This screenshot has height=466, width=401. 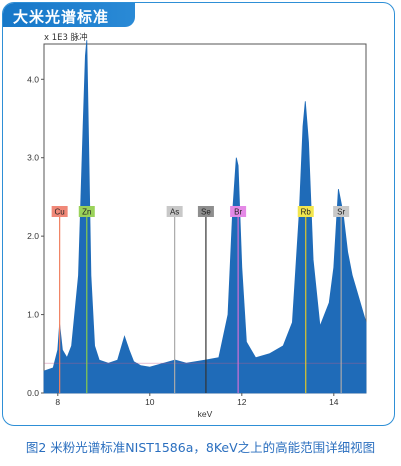 I want to click on y-tick-label: 3.0, so click(x=33, y=158).